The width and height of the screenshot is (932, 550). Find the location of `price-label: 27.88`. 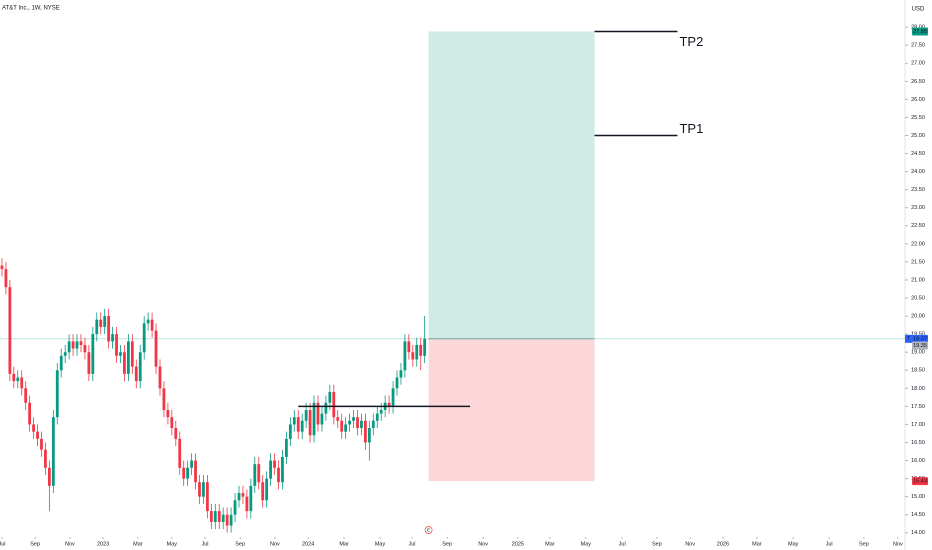

price-label: 27.88 is located at coordinates (920, 32).